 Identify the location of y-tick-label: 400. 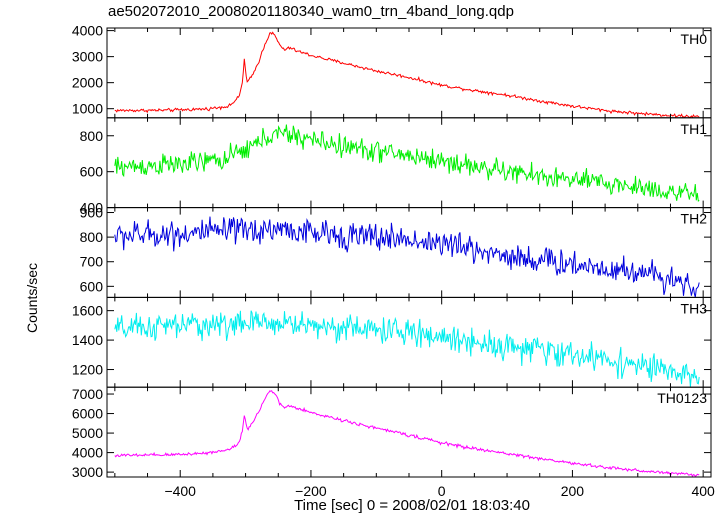
(92, 208).